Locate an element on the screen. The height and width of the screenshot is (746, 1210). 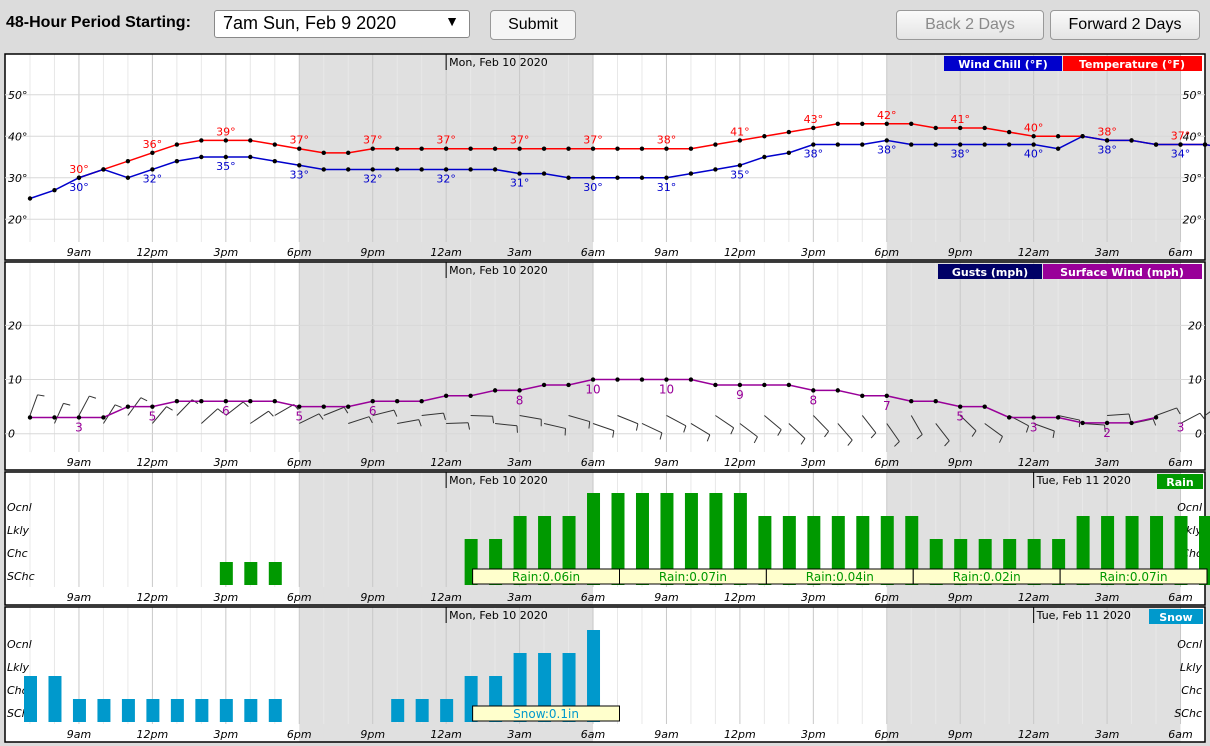
surface-wind-label: 2 is located at coordinates (1107, 433).